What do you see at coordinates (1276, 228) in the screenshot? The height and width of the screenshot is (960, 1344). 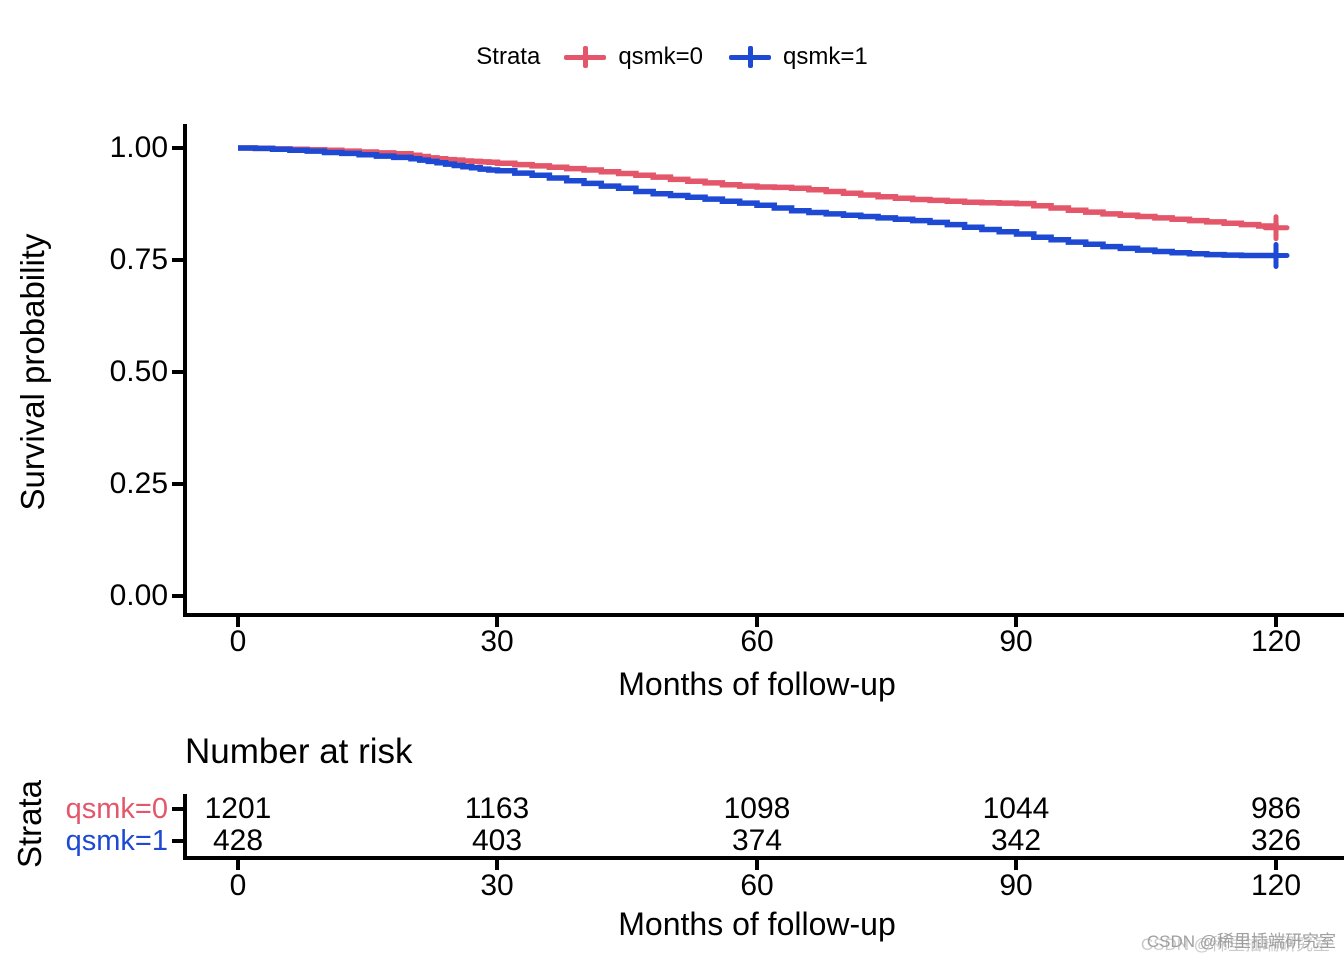 I see `censor-plus-qsmk0-icon` at bounding box center [1276, 228].